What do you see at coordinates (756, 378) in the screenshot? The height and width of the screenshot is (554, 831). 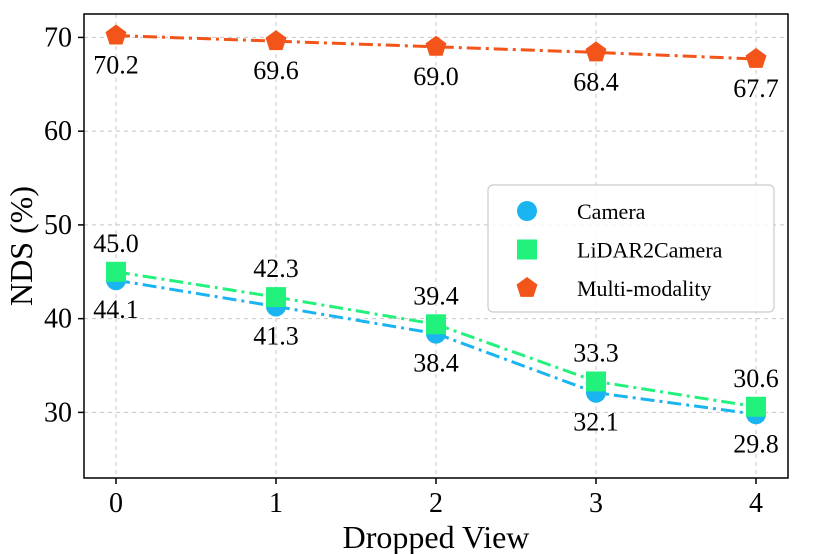 I see `data-label-lidar2camera: 30.6` at bounding box center [756, 378].